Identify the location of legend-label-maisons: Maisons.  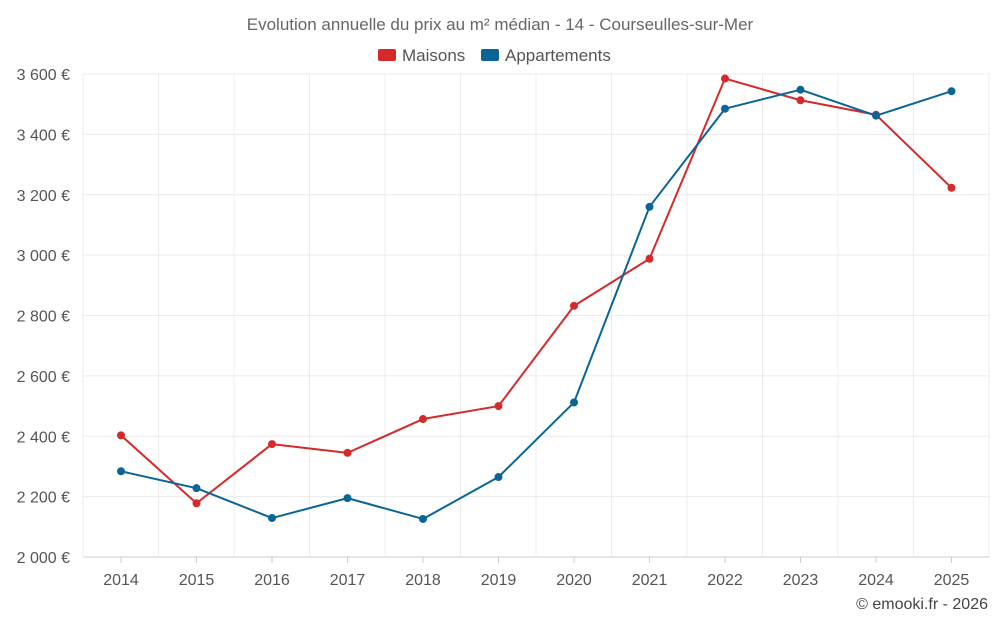
(433, 55).